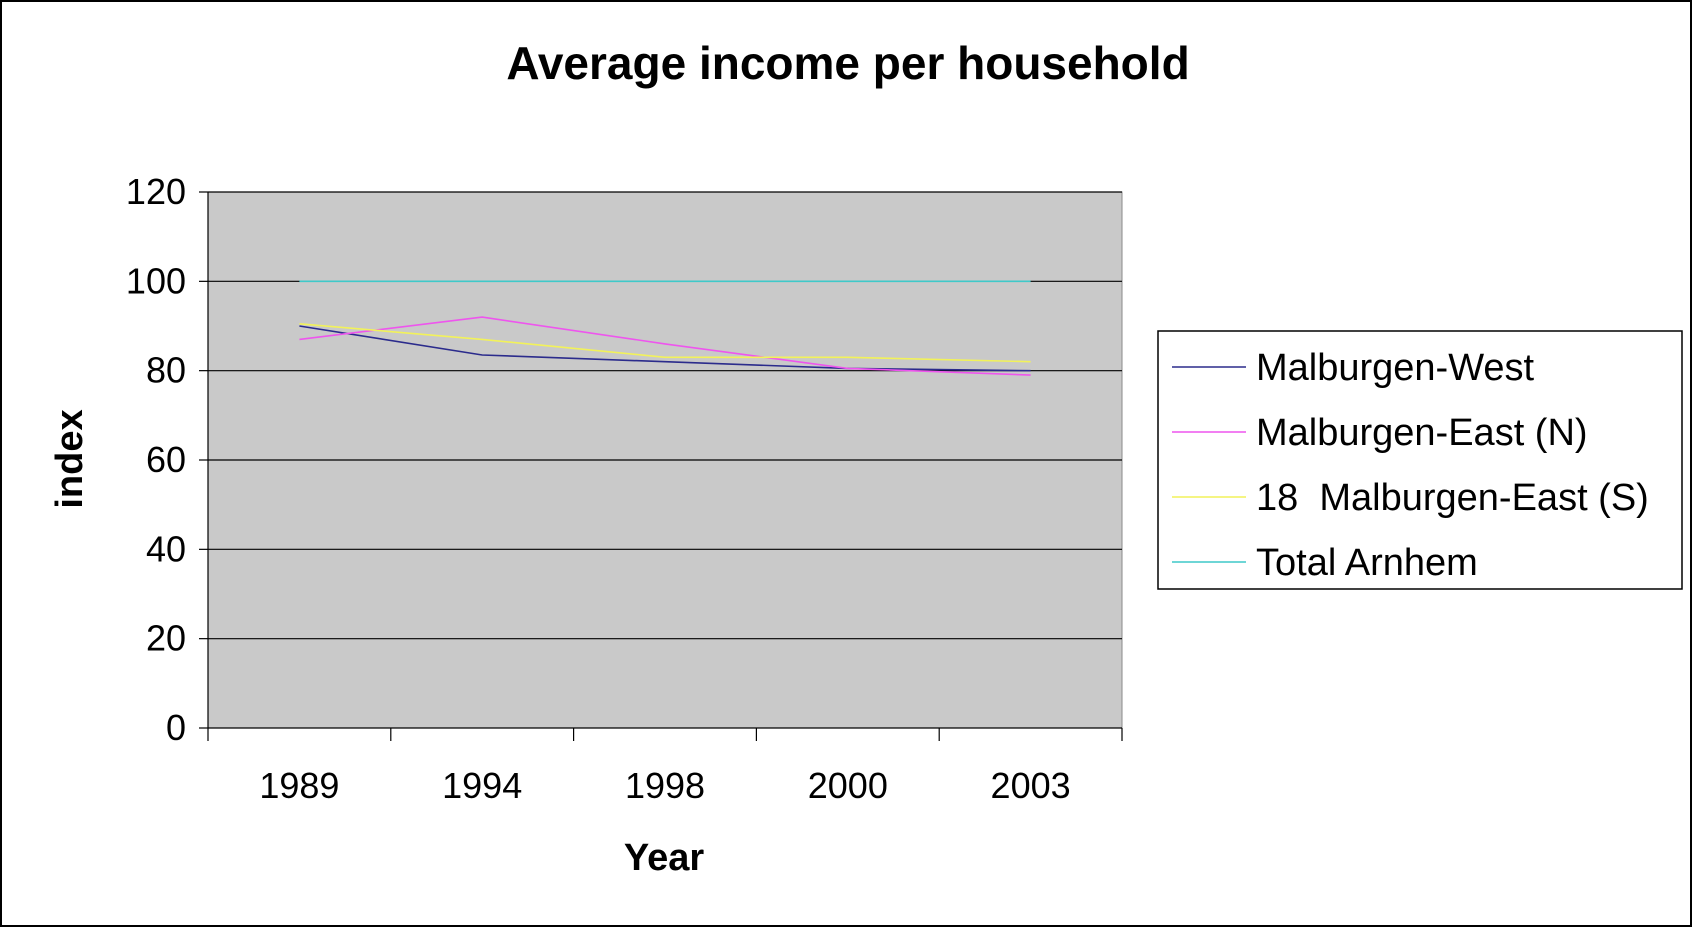 The image size is (1692, 929). Describe the element at coordinates (299, 785) in the screenshot. I see `x-tick-label: 1989` at that location.